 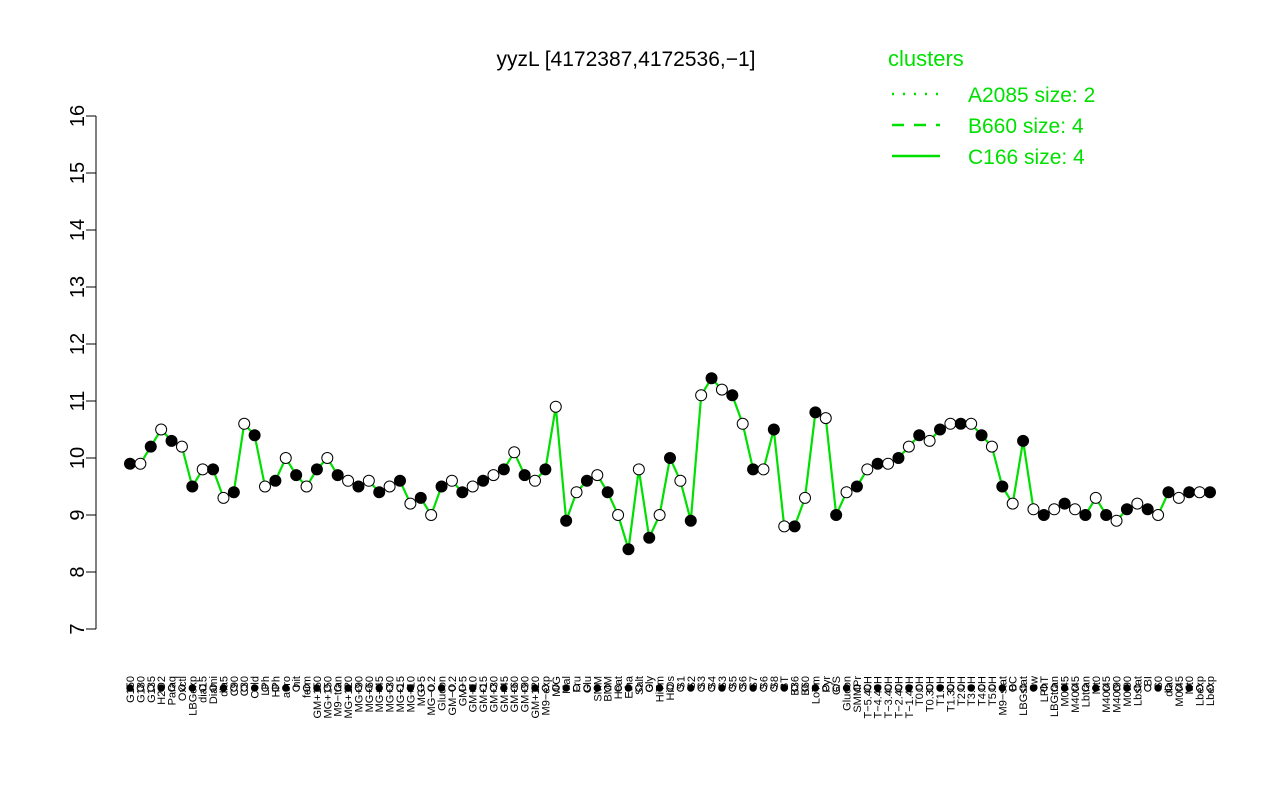 What do you see at coordinates (162, 690) in the screenshot?
I see `x-tick-label: H2O2` at bounding box center [162, 690].